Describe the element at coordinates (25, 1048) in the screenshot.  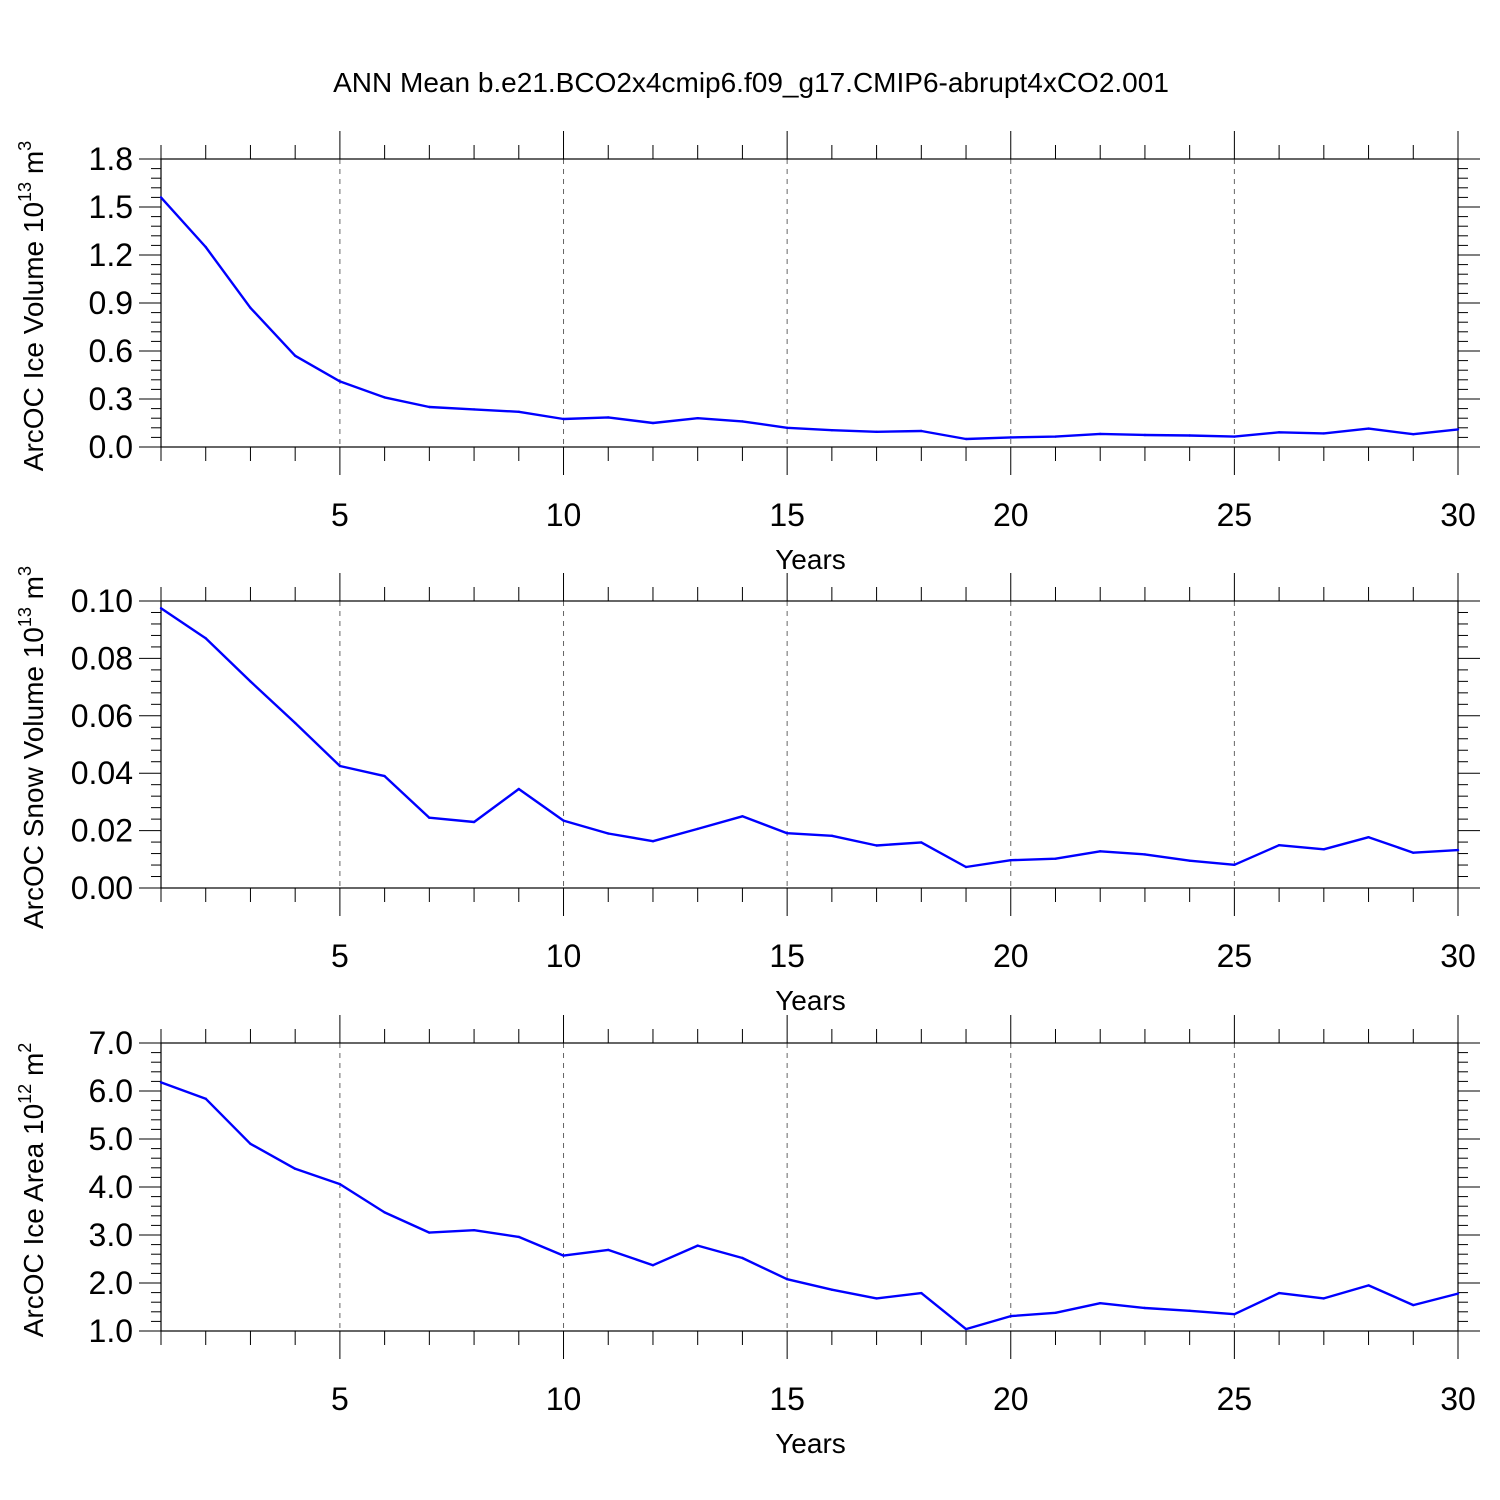
I see `y-axis-label-superscript: 2` at that location.